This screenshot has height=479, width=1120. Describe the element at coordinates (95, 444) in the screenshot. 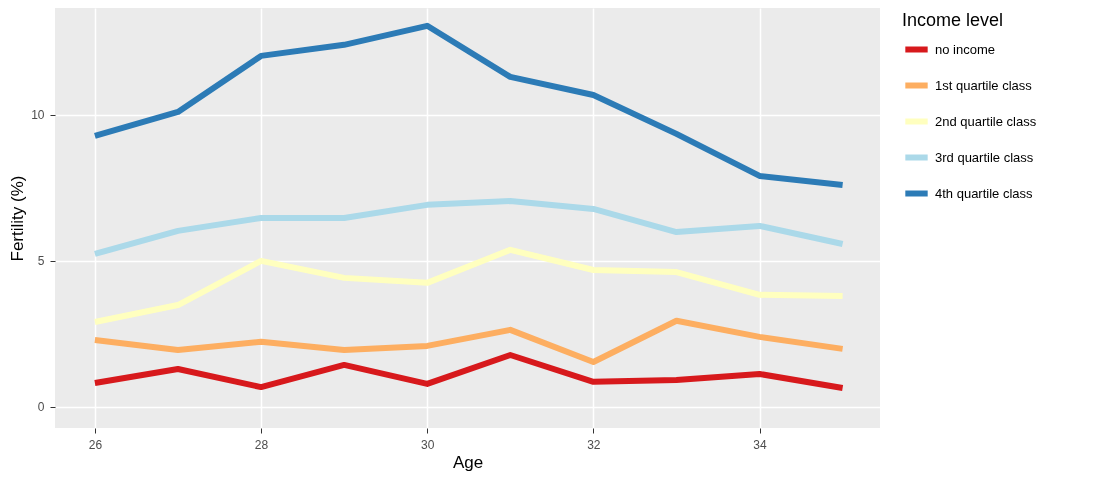

I see `x-tick-label: 26` at that location.